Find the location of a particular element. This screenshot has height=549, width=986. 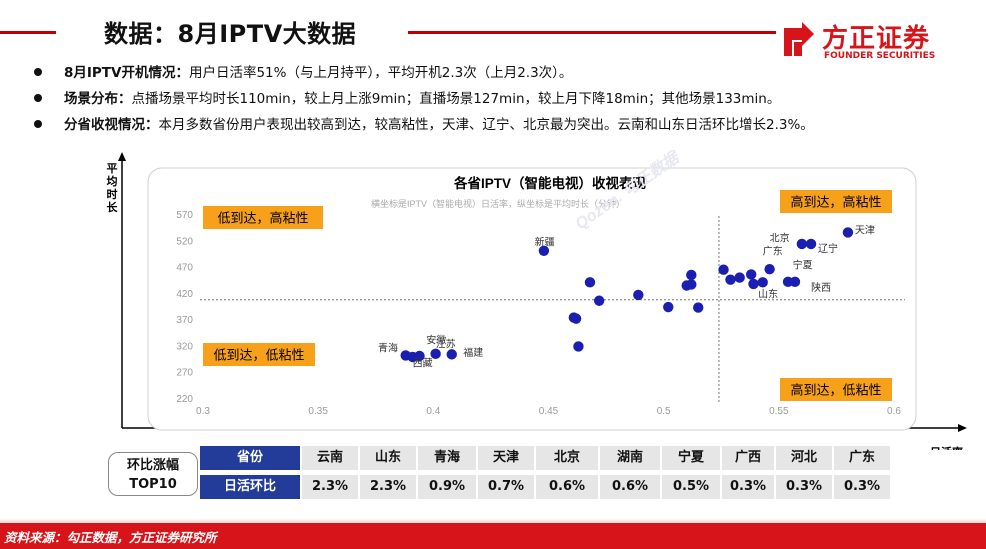

x-tick-label: 0.45 is located at coordinates (549, 411).